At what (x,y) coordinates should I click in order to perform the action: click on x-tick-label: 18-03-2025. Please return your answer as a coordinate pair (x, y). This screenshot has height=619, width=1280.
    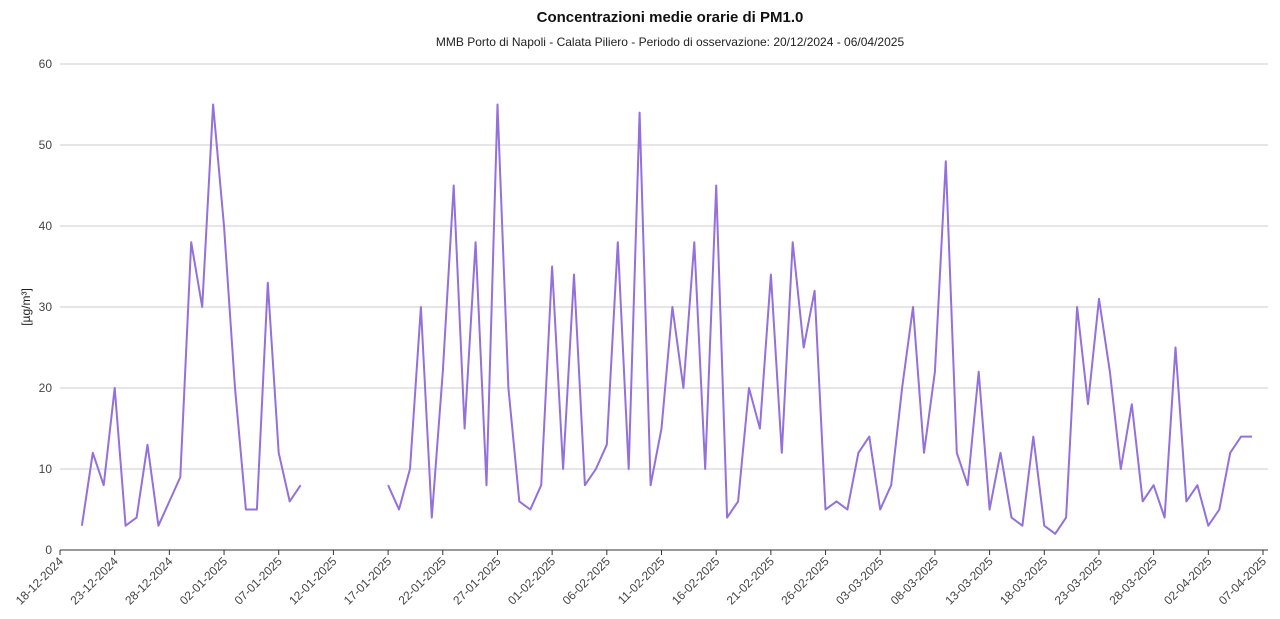
    Looking at the image, I should click on (1024, 581).